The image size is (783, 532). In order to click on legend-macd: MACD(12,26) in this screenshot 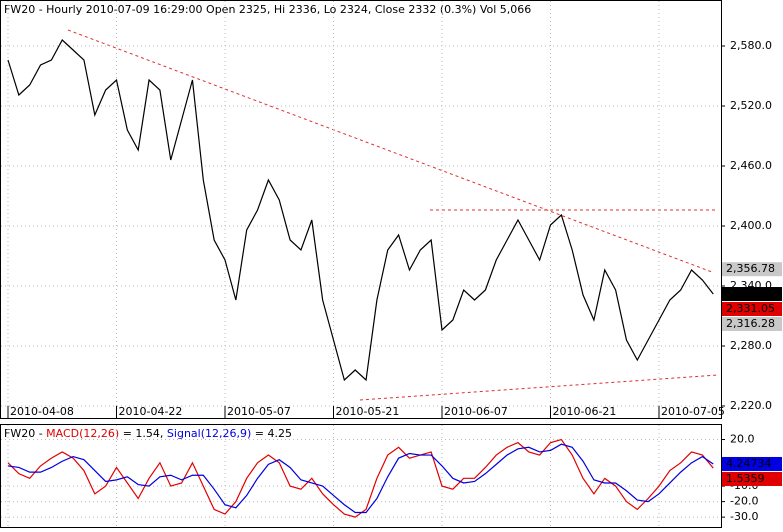, I will do `click(82, 433)`.